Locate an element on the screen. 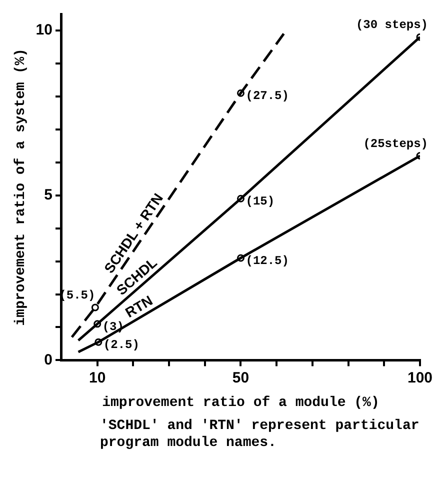  x-tick-label: 50 is located at coordinates (241, 377).